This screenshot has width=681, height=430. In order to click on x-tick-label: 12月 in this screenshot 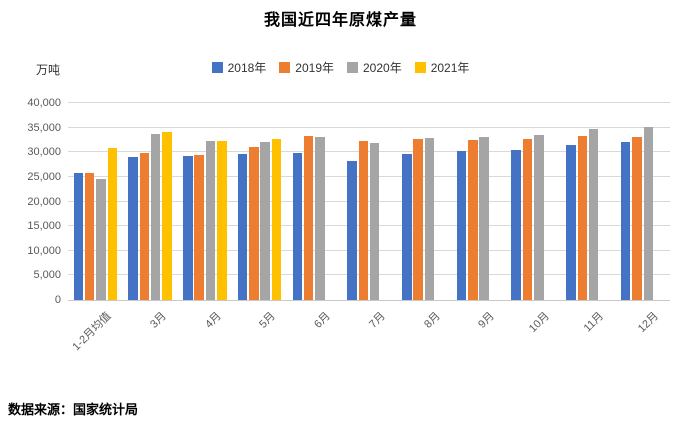, I will do `click(649, 323)`.